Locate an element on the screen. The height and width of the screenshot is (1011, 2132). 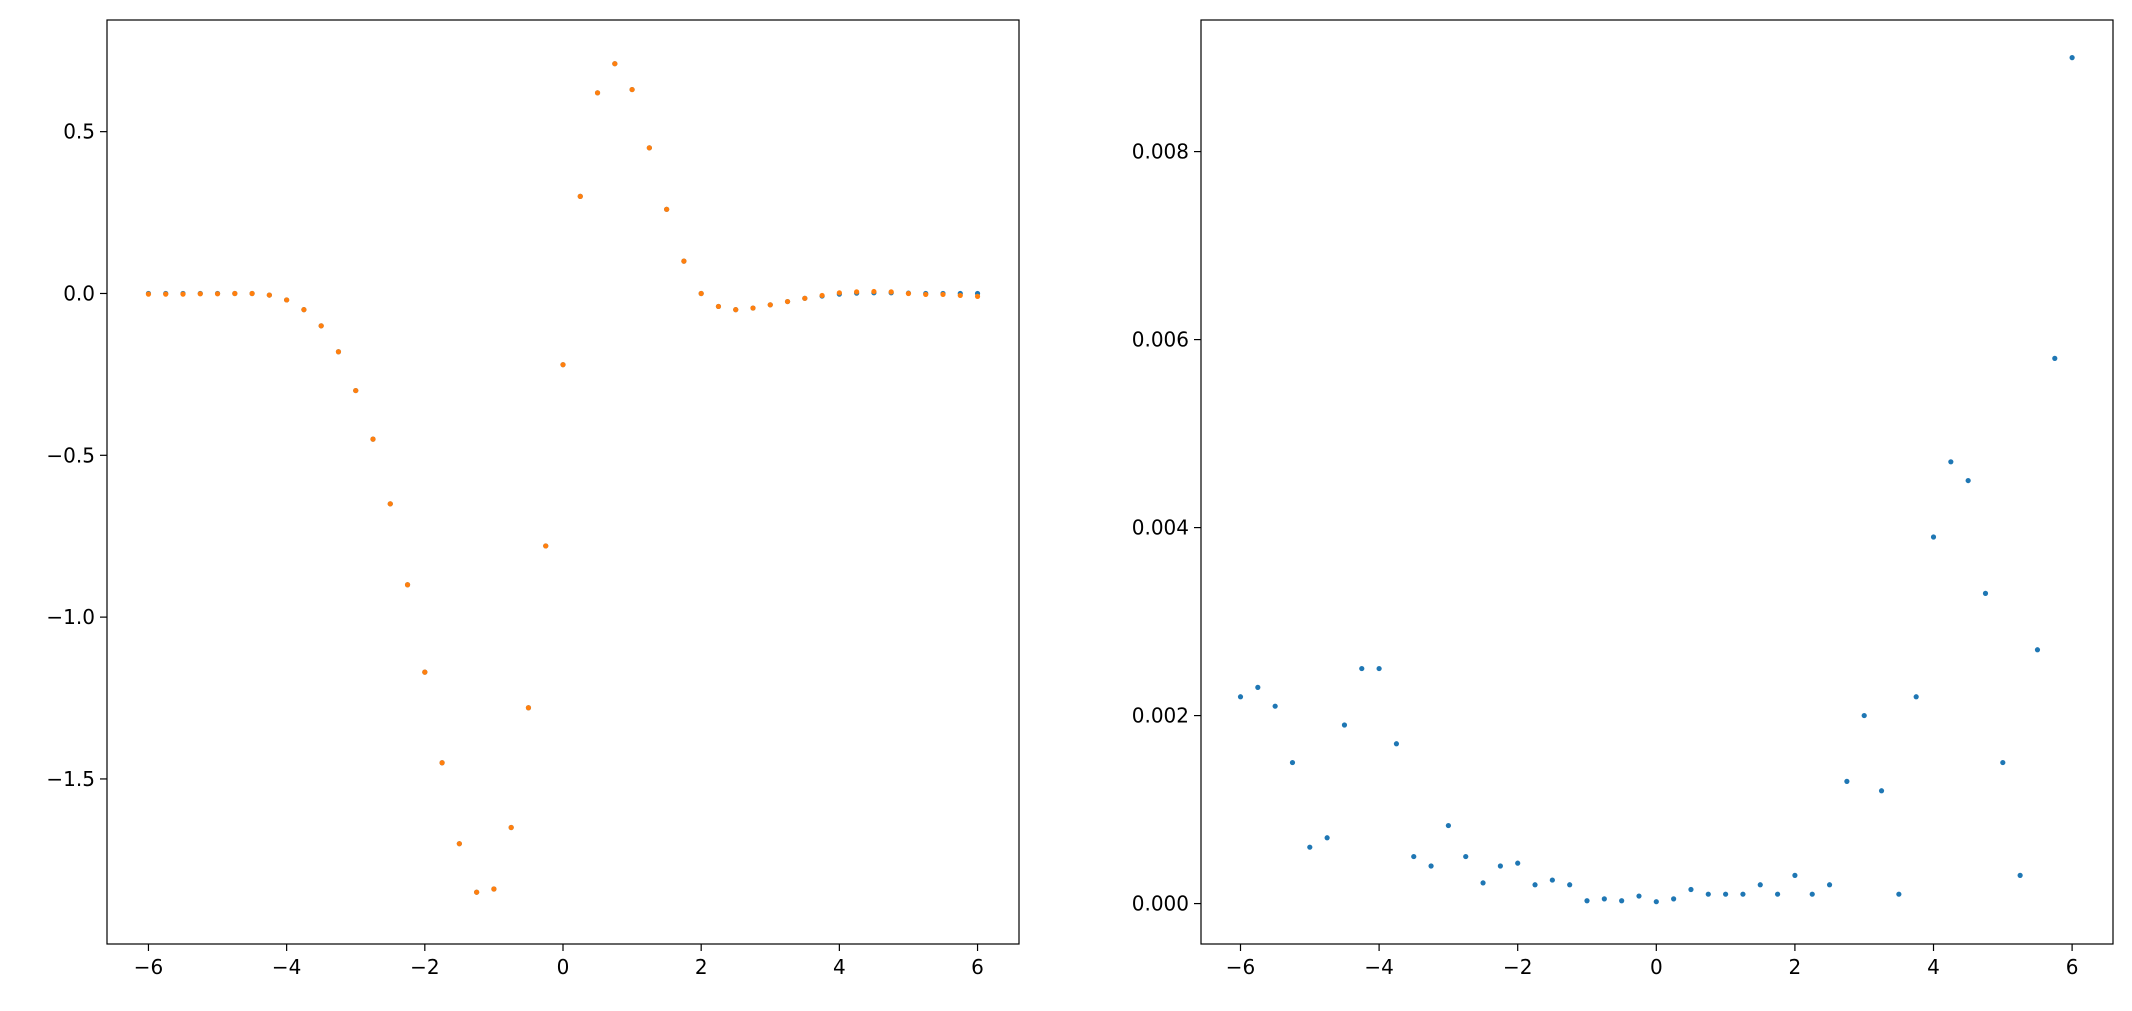
y-tick-label: −1.0 is located at coordinates (70, 617).